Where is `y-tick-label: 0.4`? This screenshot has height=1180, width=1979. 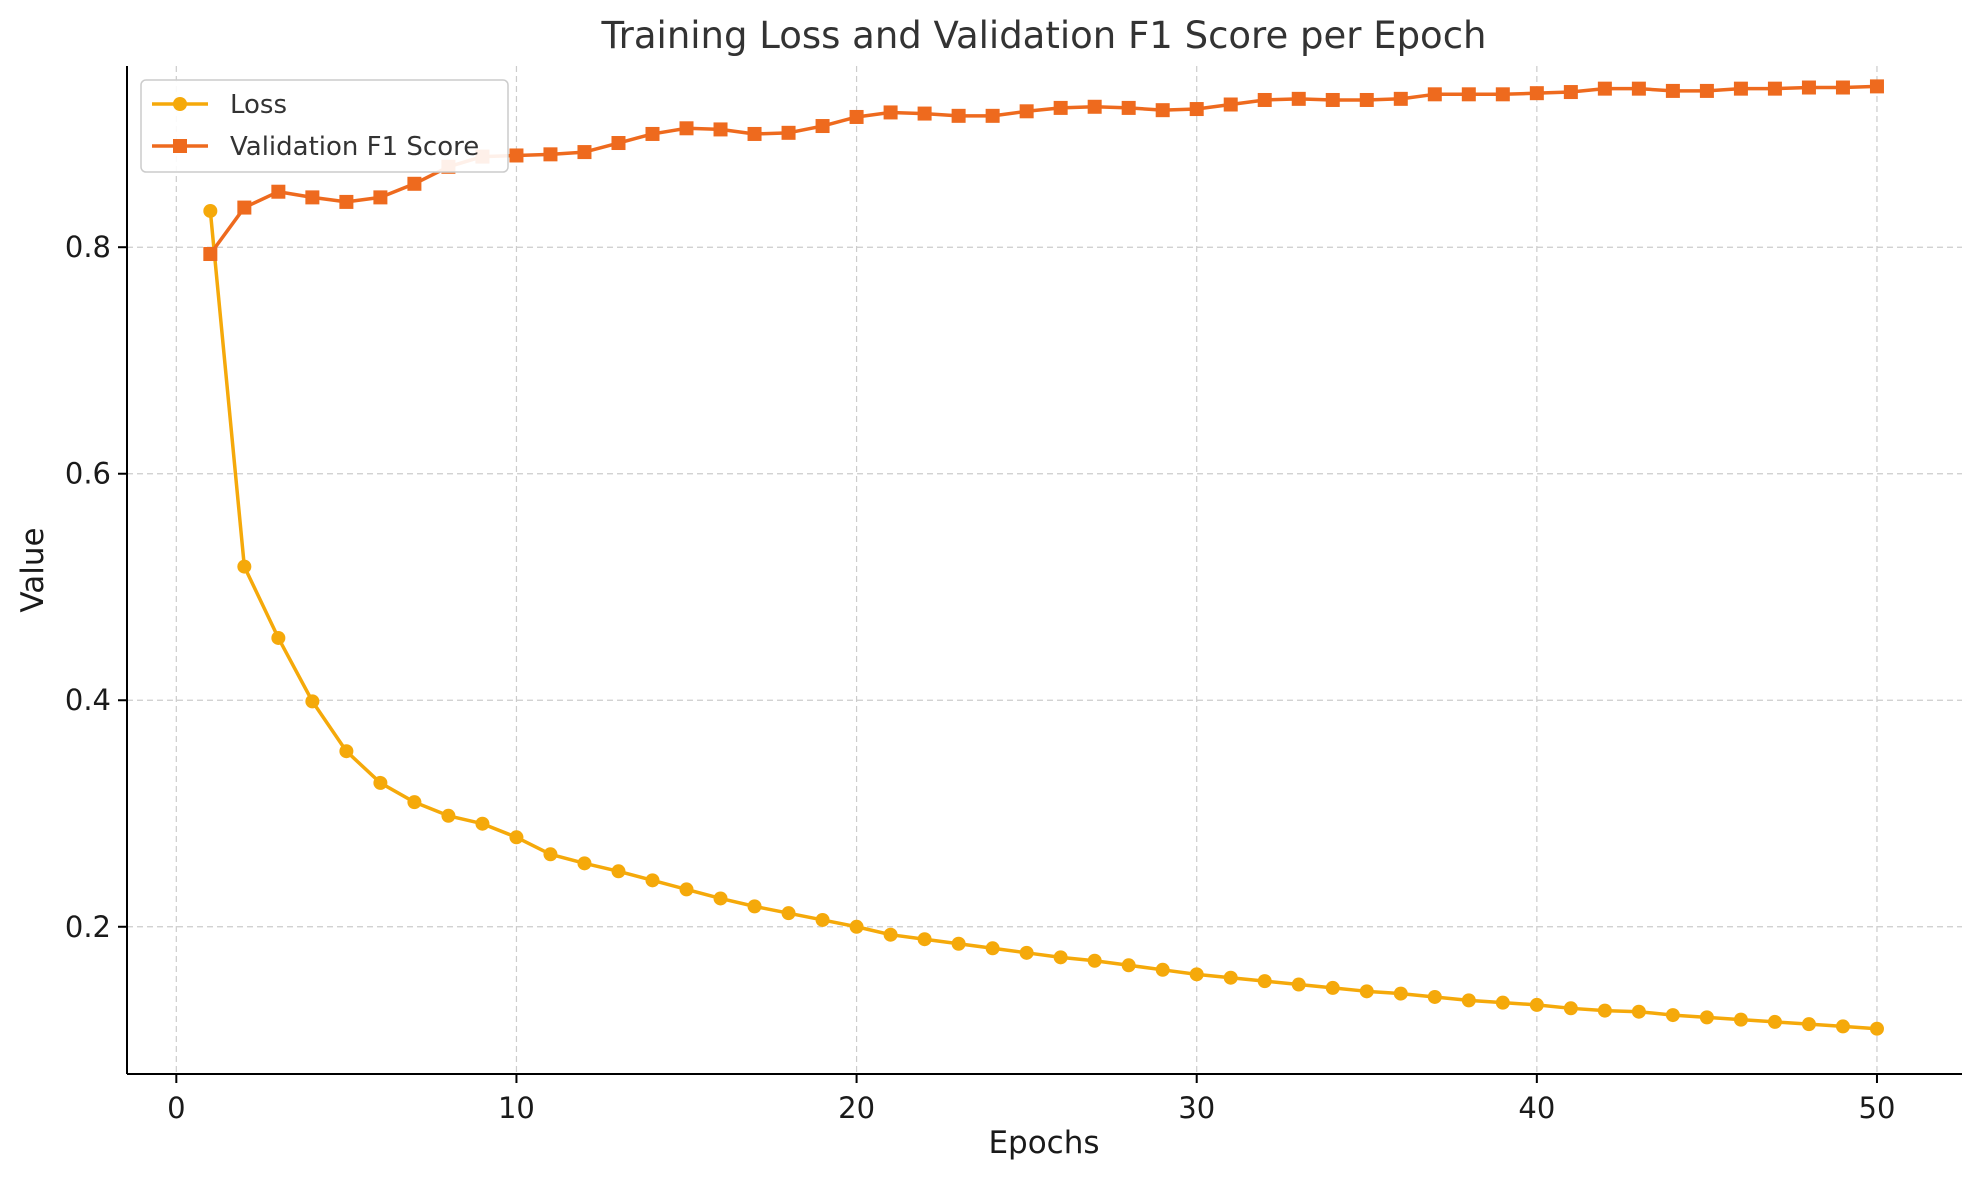 y-tick-label: 0.4 is located at coordinates (88, 700).